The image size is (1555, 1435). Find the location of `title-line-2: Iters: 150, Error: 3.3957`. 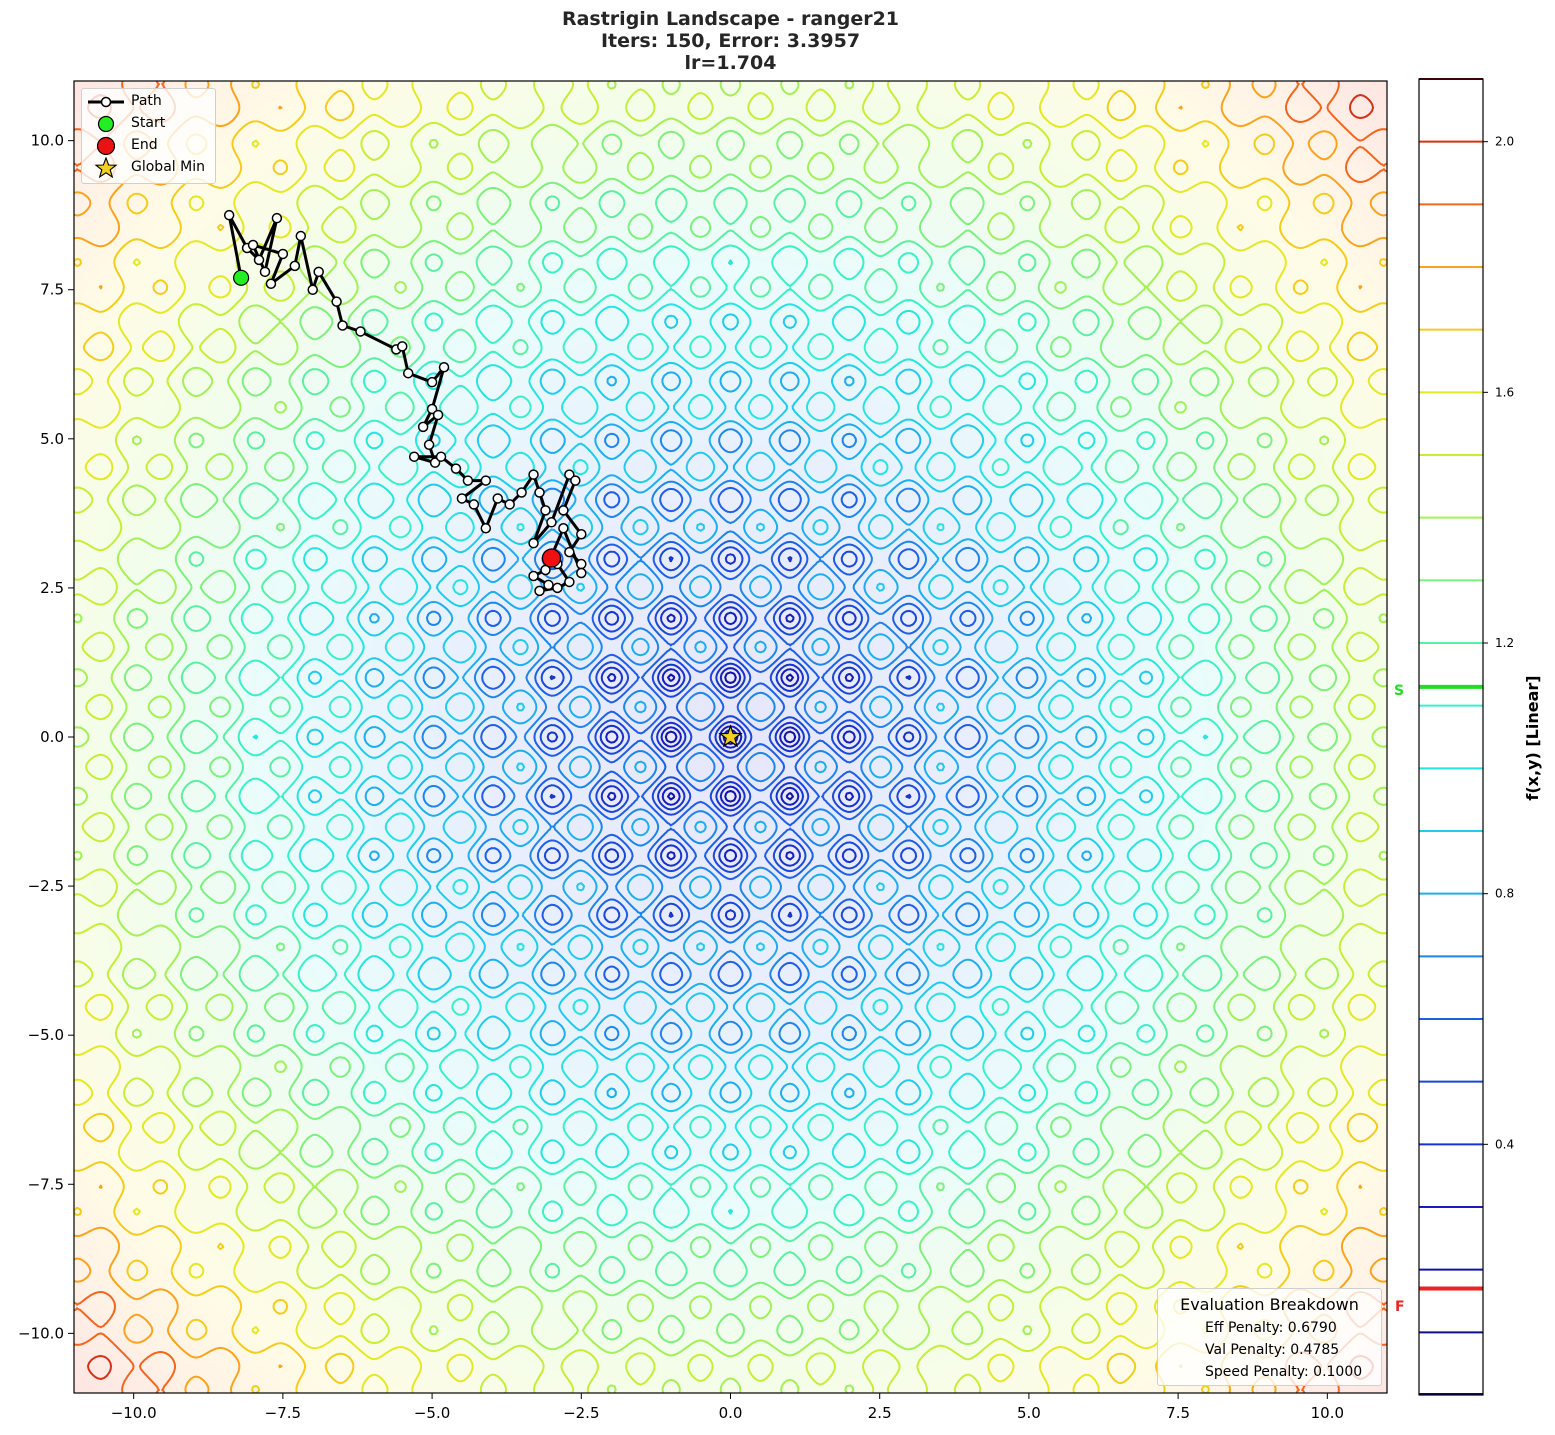

title-line-2: Iters: 150, Error: 3.3957 is located at coordinates (730, 41).